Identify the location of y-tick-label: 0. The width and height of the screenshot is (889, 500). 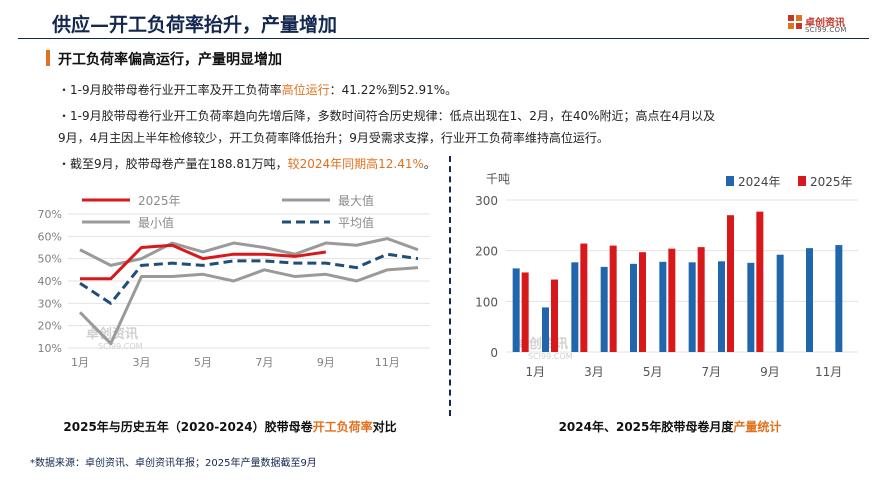
(494, 353).